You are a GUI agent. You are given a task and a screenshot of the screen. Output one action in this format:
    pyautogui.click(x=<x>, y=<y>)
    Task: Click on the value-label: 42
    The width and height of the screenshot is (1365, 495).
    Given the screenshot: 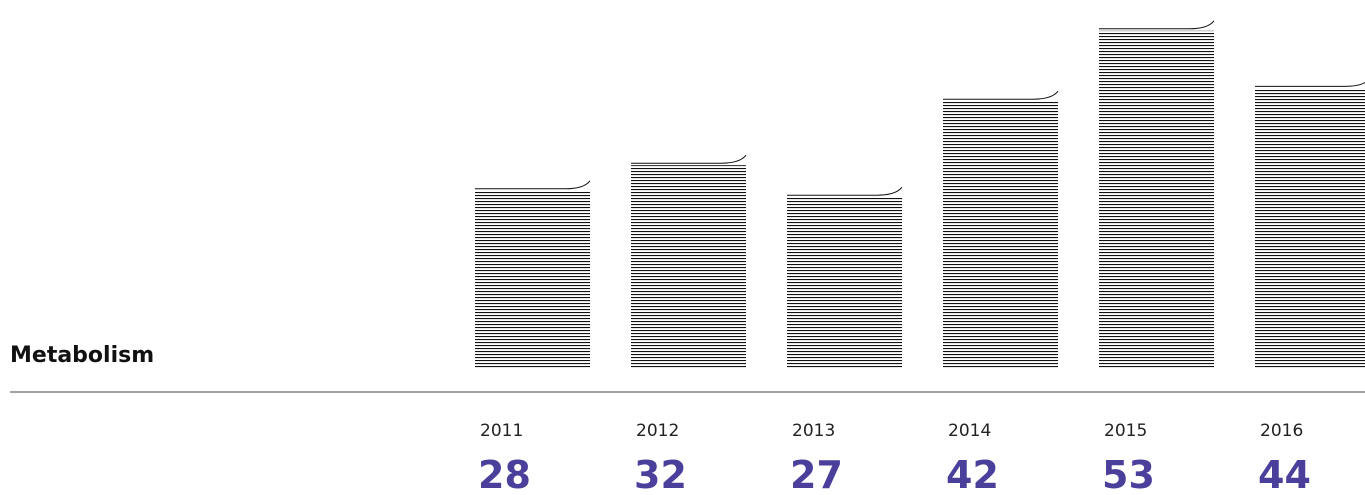 What is the action you would take?
    pyautogui.click(x=972, y=474)
    